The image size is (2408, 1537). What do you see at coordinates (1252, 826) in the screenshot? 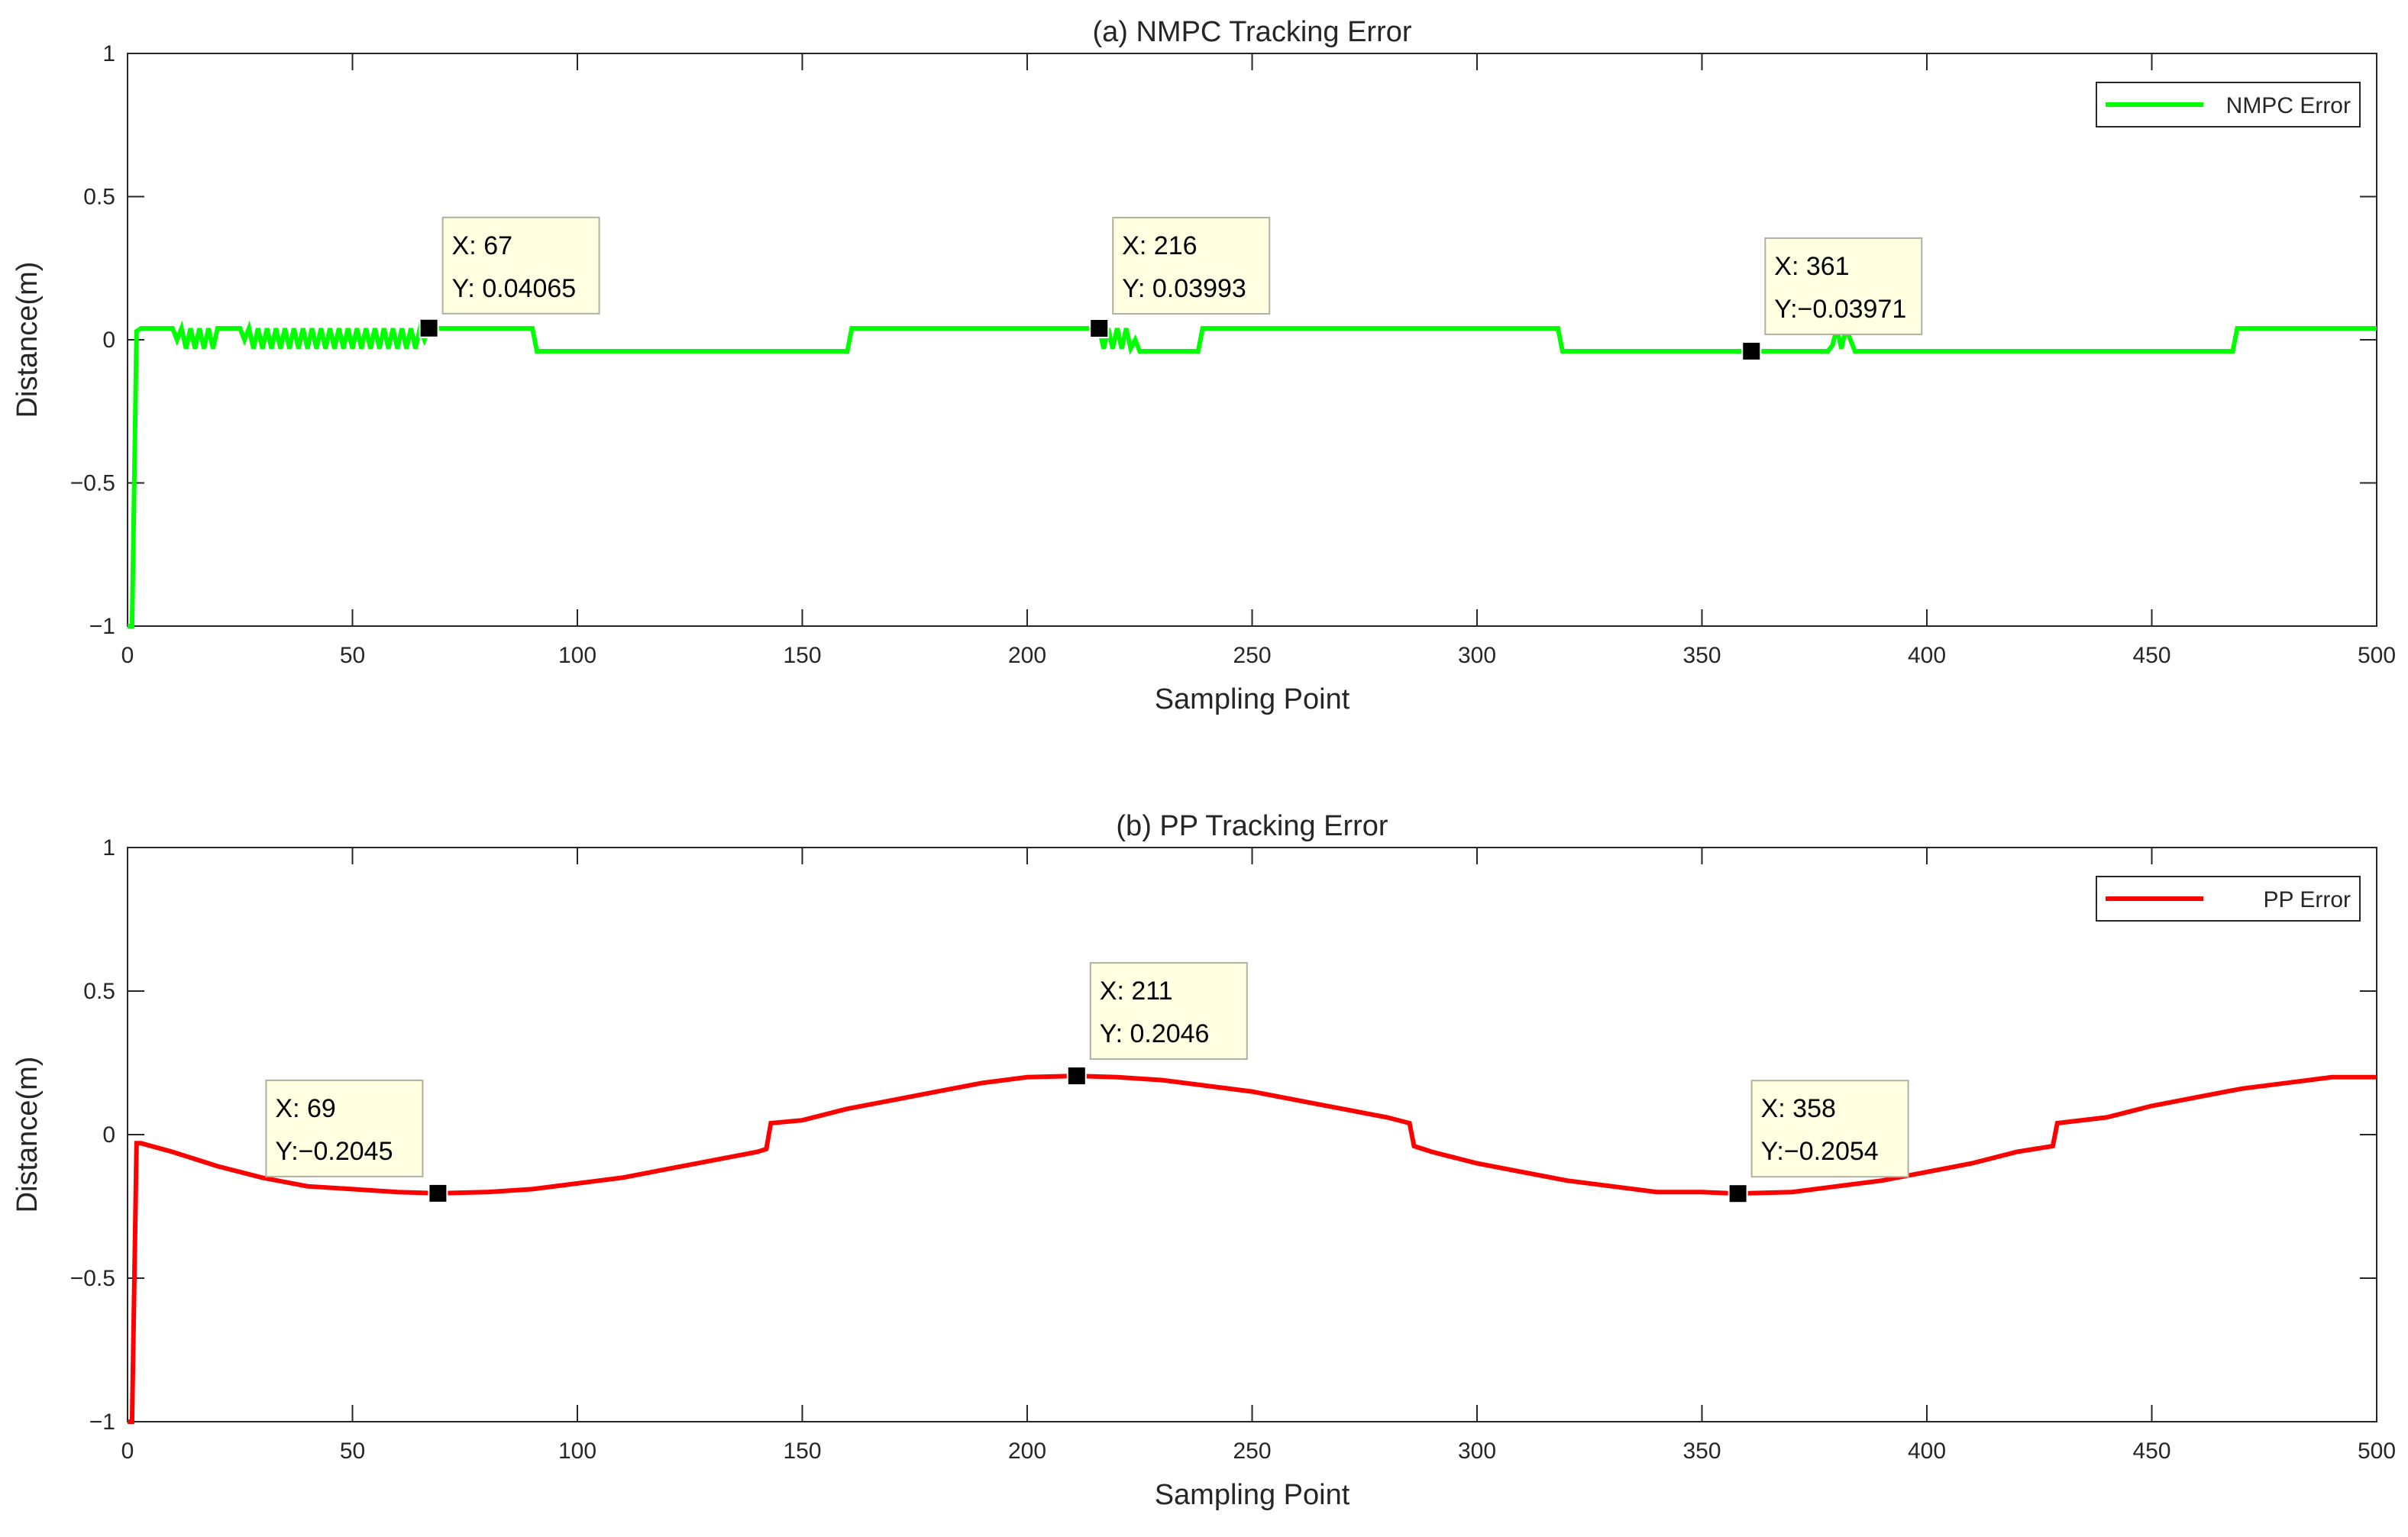
I see `chart-title: (b) PP Tracking Error` at bounding box center [1252, 826].